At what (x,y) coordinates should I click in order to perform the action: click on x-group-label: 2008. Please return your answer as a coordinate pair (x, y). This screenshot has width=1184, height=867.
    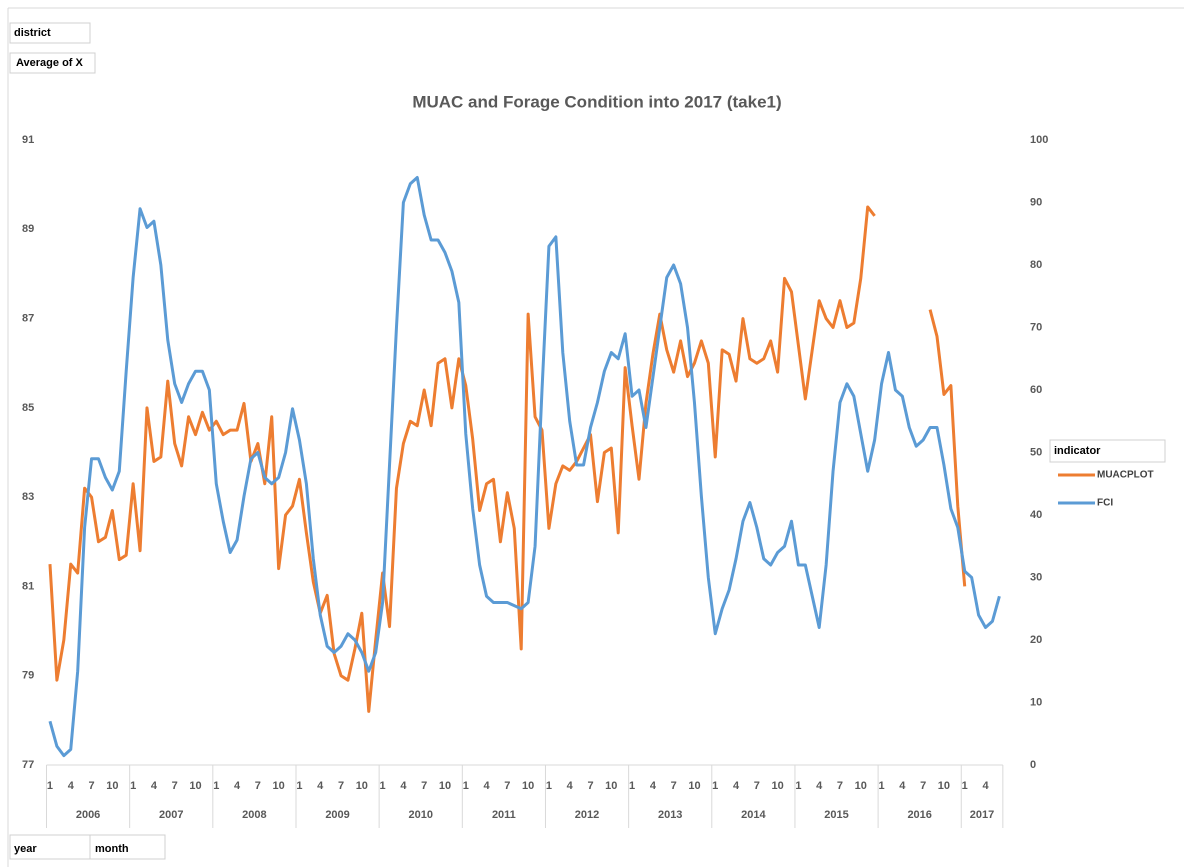
    Looking at the image, I should click on (254, 815).